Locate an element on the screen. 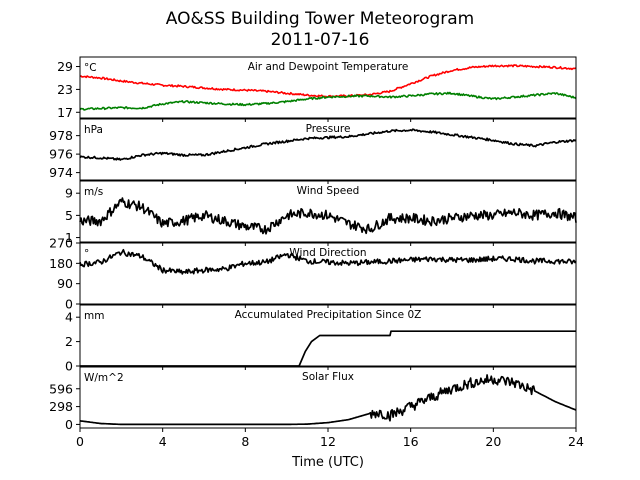  x-tick-label: 20 is located at coordinates (493, 441).